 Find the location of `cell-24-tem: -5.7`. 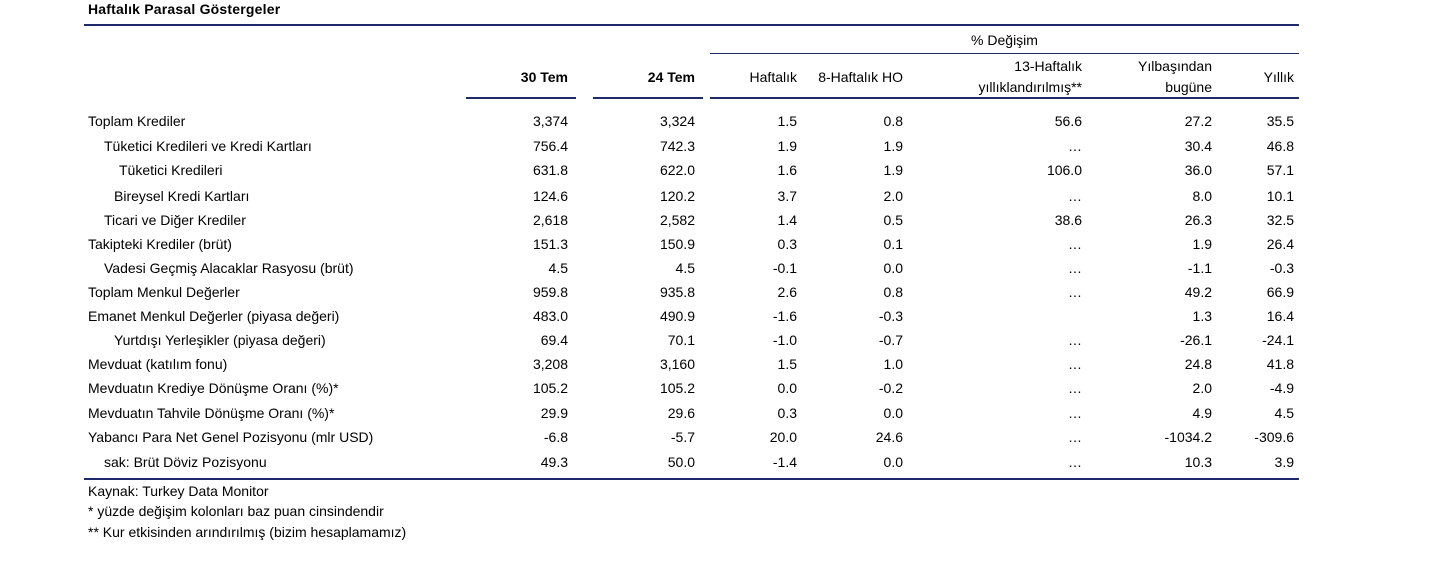

cell-24-tem: -5.7 is located at coordinates (682, 437).